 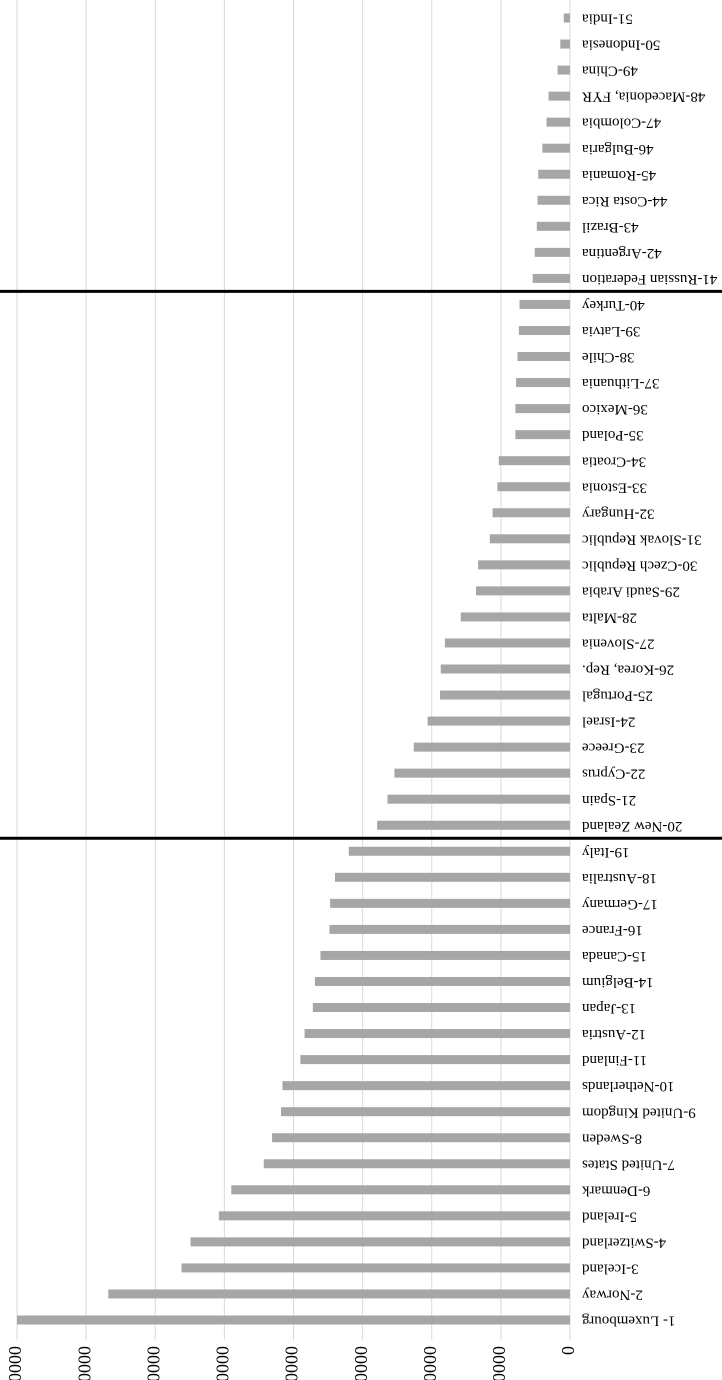 I want to click on tick-label: 10000, so click(x=499, y=1363).